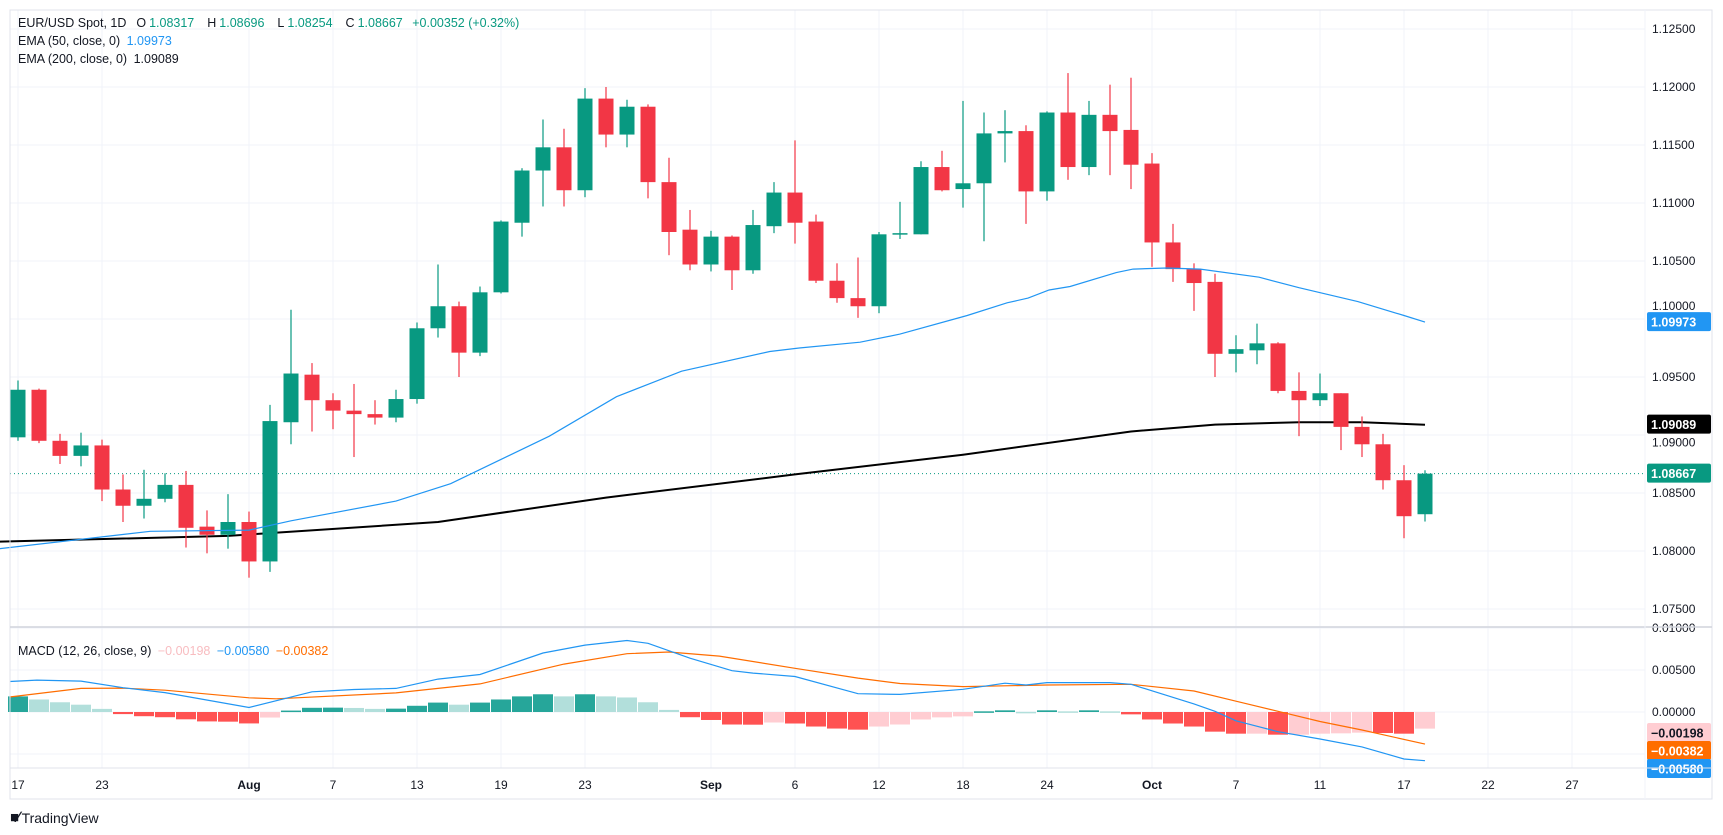 This screenshot has width=1723, height=835. I want to click on close-value: 1.08667, so click(380, 23).